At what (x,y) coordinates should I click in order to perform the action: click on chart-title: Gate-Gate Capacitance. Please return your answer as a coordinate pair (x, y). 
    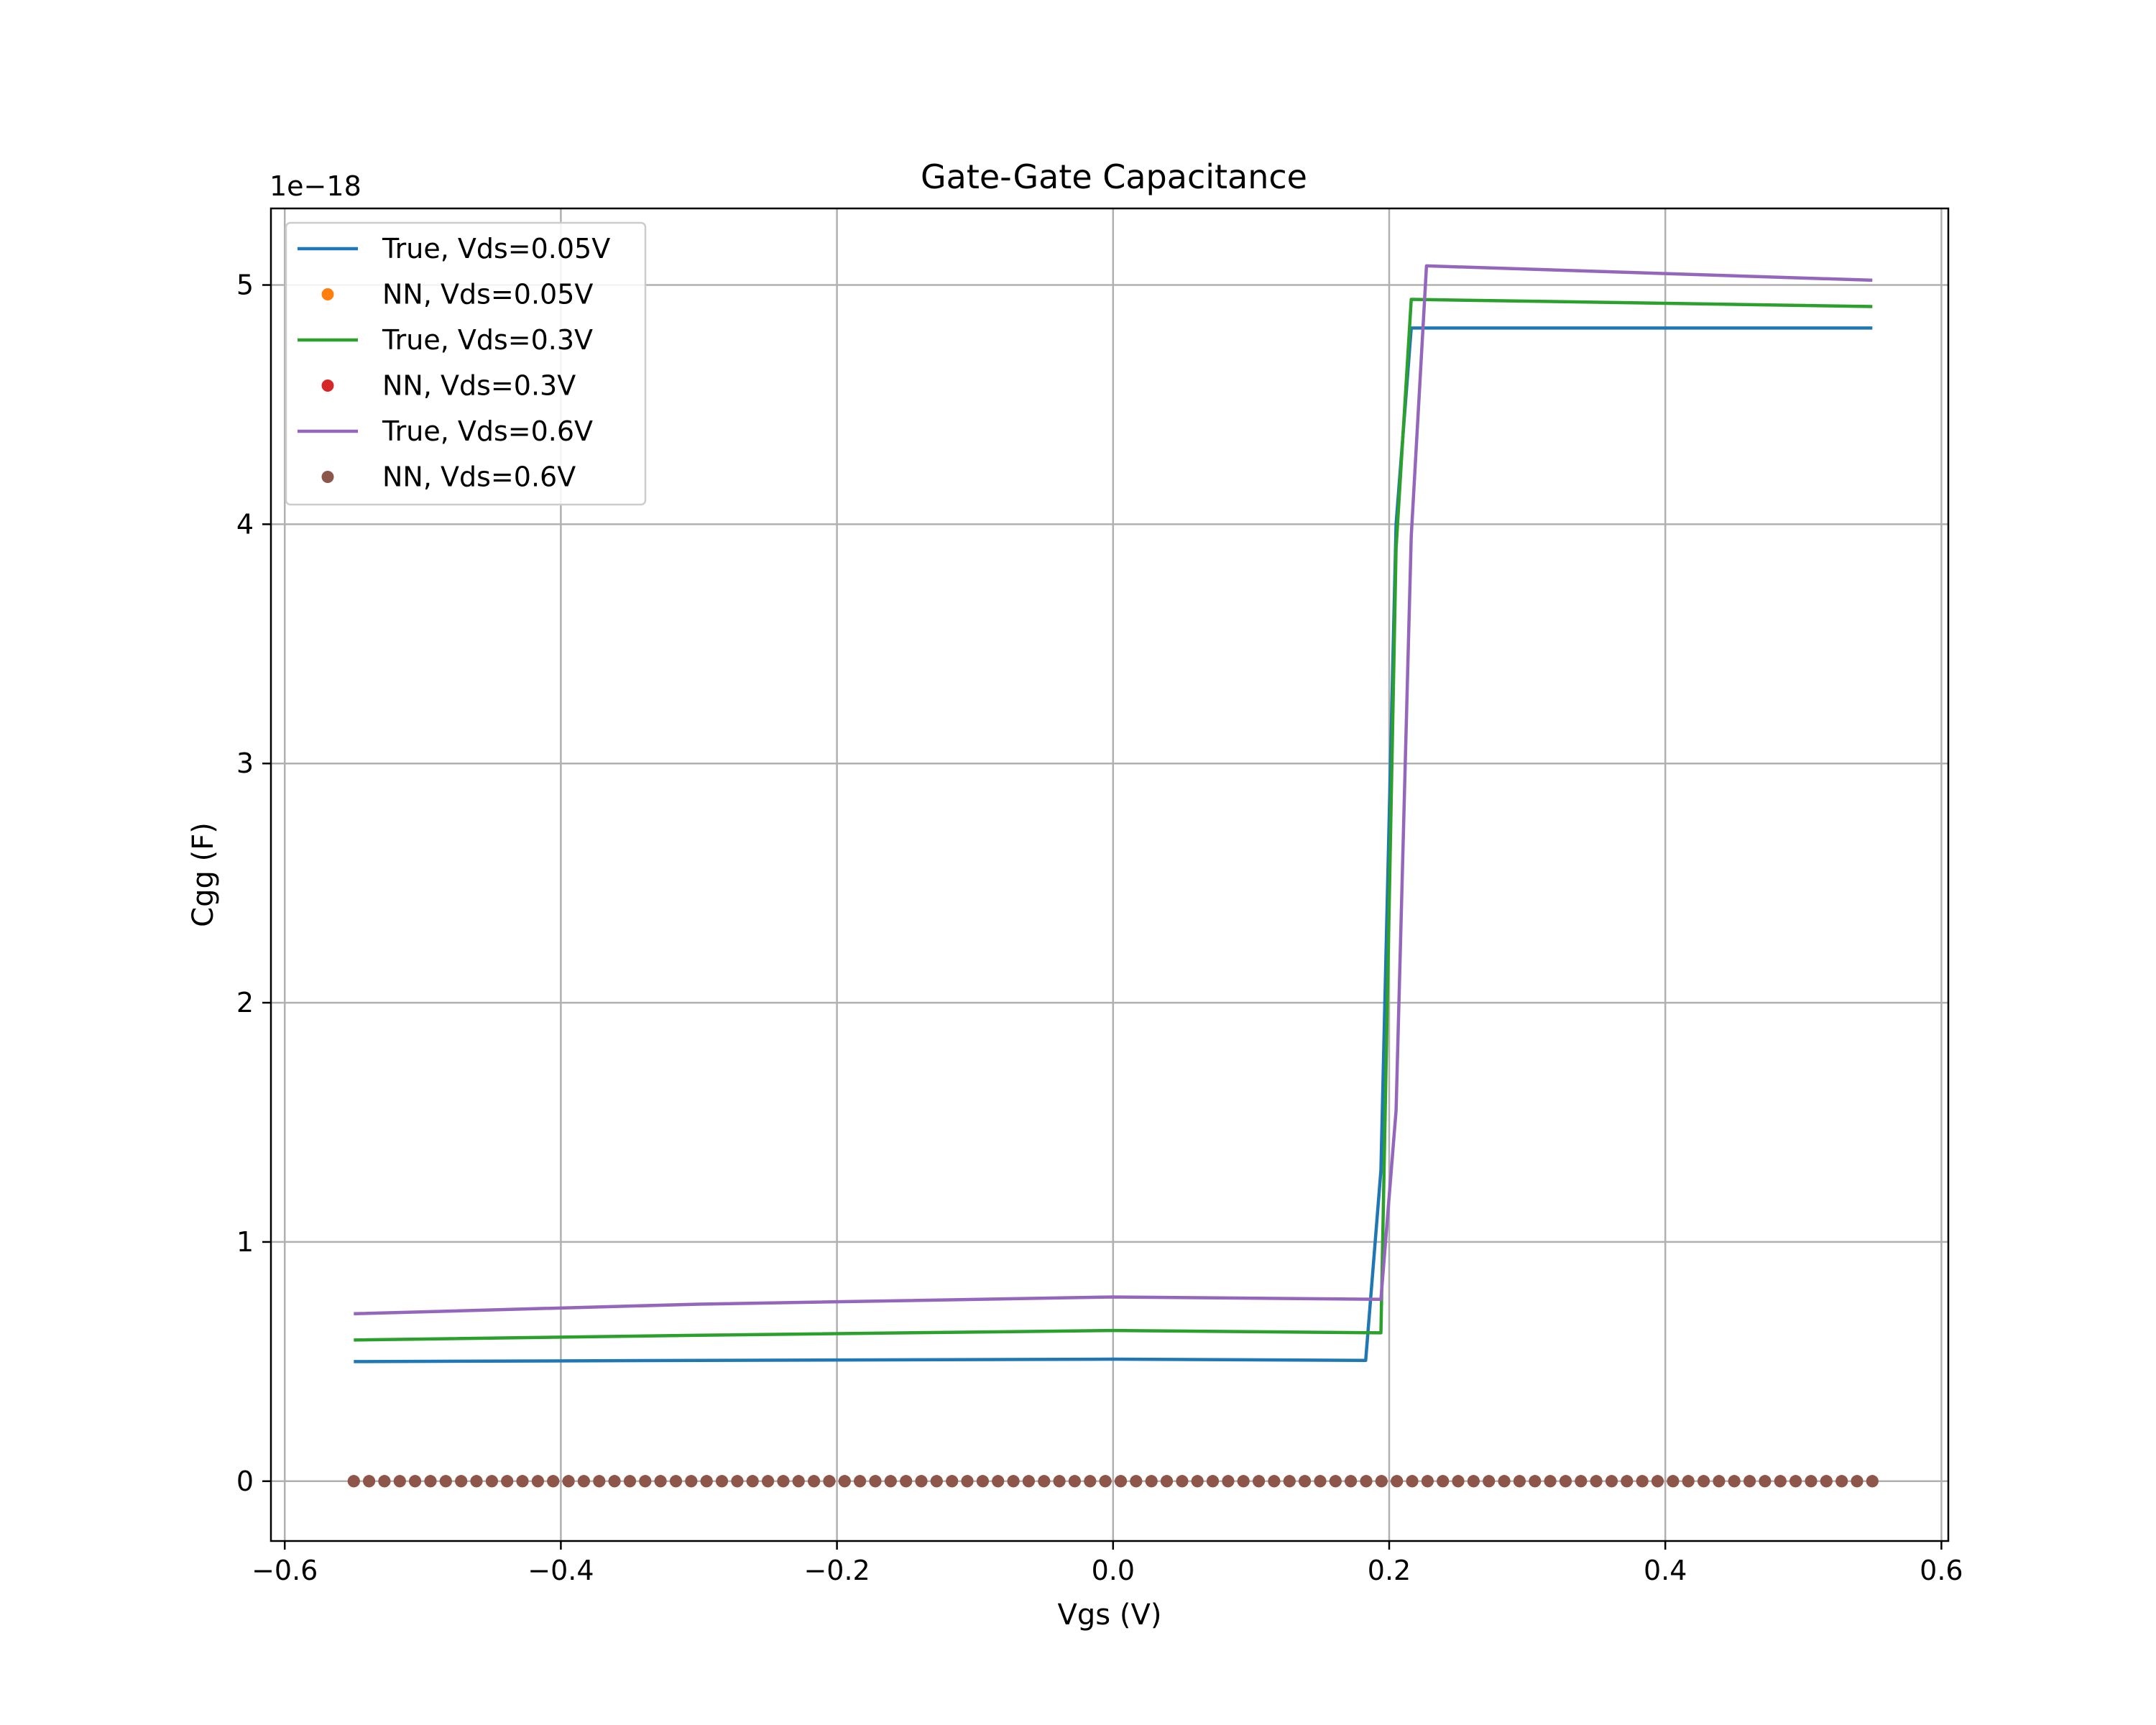
    Looking at the image, I should click on (1114, 176).